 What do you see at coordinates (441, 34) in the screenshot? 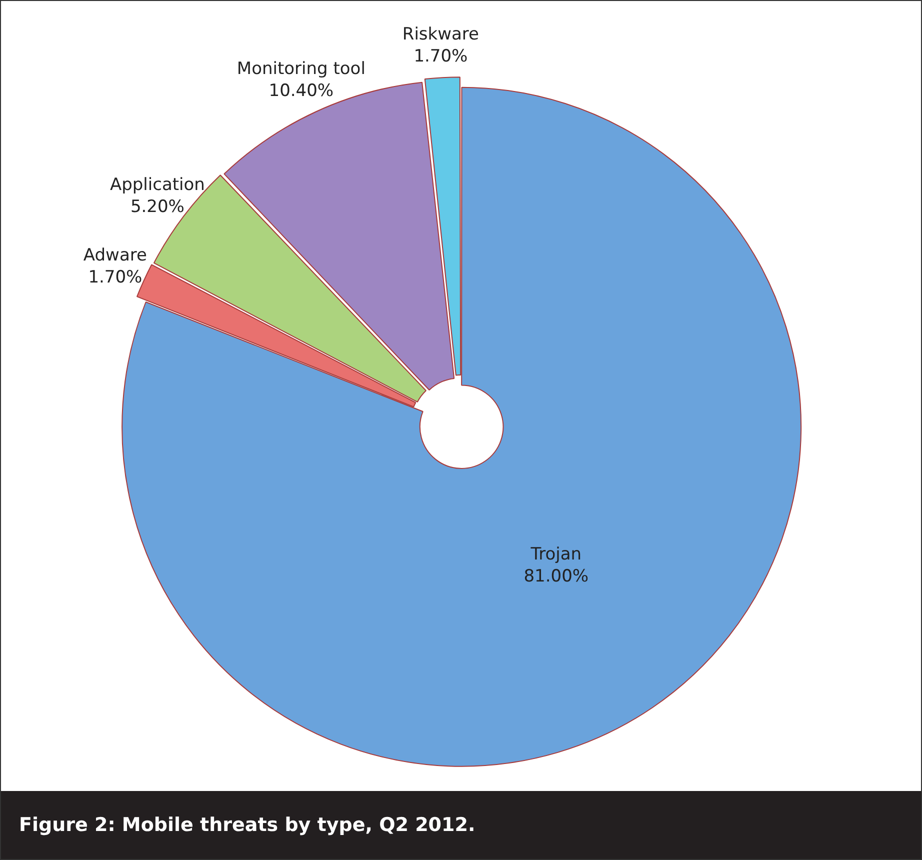
I see `slice-label: Riskware` at bounding box center [441, 34].